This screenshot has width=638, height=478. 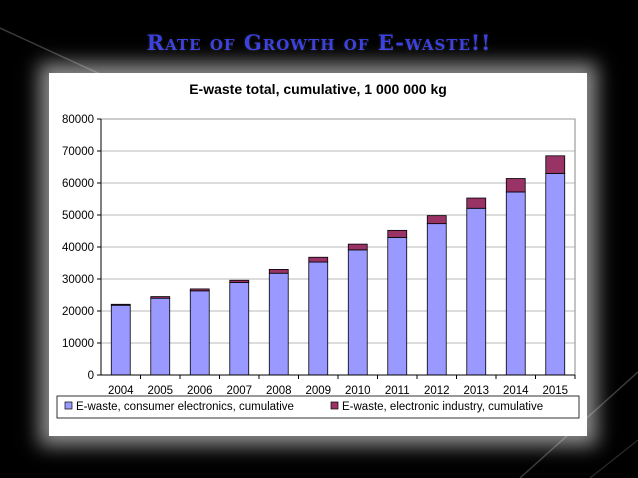 I want to click on y-tick-label: 60000, so click(x=78, y=184).